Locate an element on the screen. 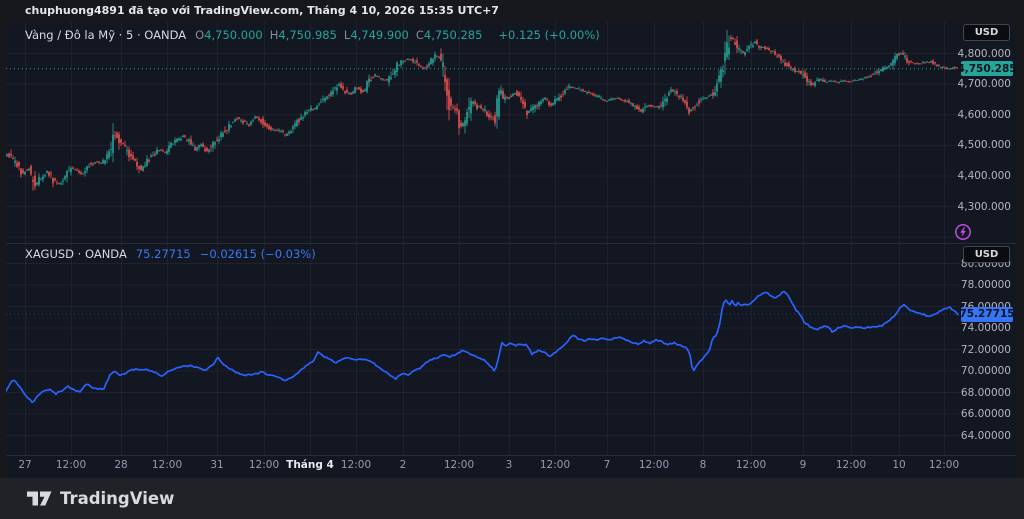 The height and width of the screenshot is (519, 1024). ohlc-key-l: L is located at coordinates (347, 35).